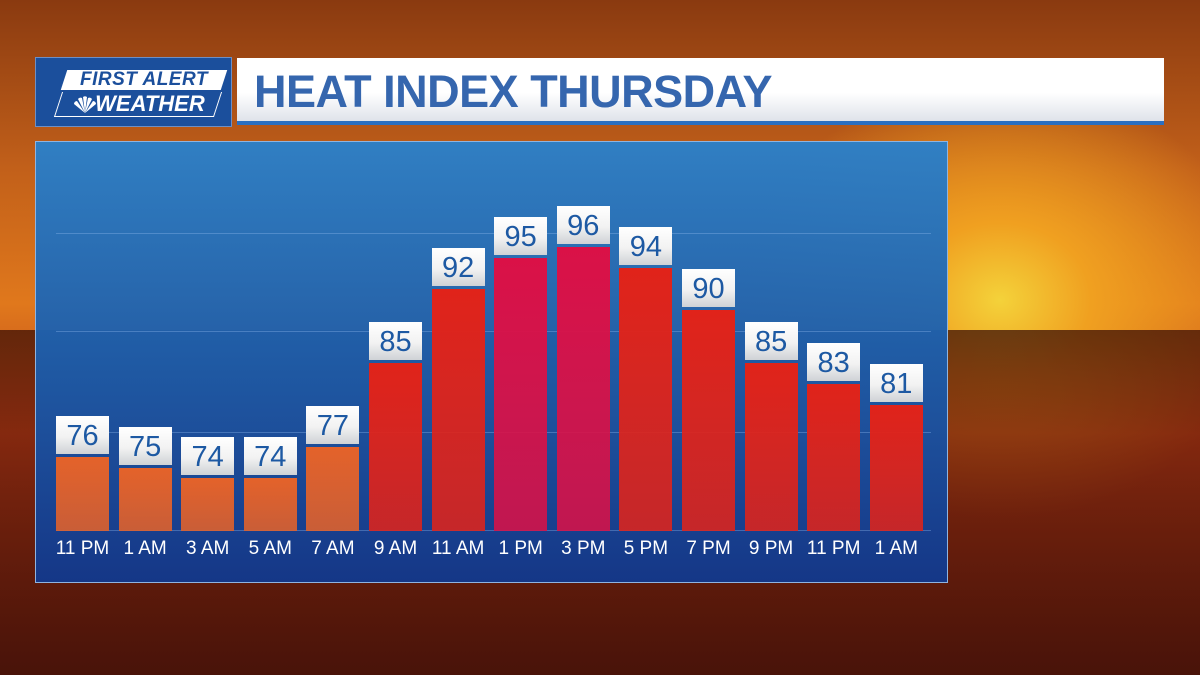  Describe the element at coordinates (133, 92) in the screenshot. I see `first-alert-weather-logo: FIRST ALERT WEATHER` at that location.